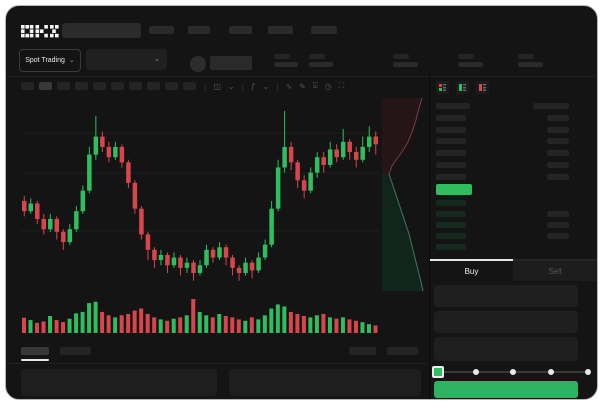 This screenshot has height=405, width=603. I want to click on history-icon: ◷, so click(328, 86).